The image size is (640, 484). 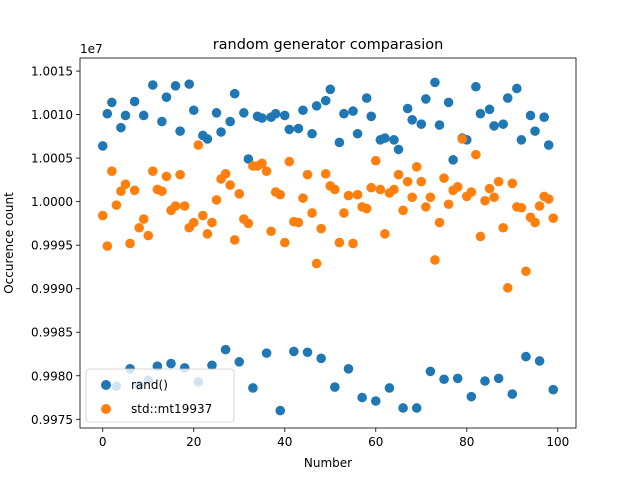 I want to click on chart-title: random generator comparasion, so click(x=328, y=45).